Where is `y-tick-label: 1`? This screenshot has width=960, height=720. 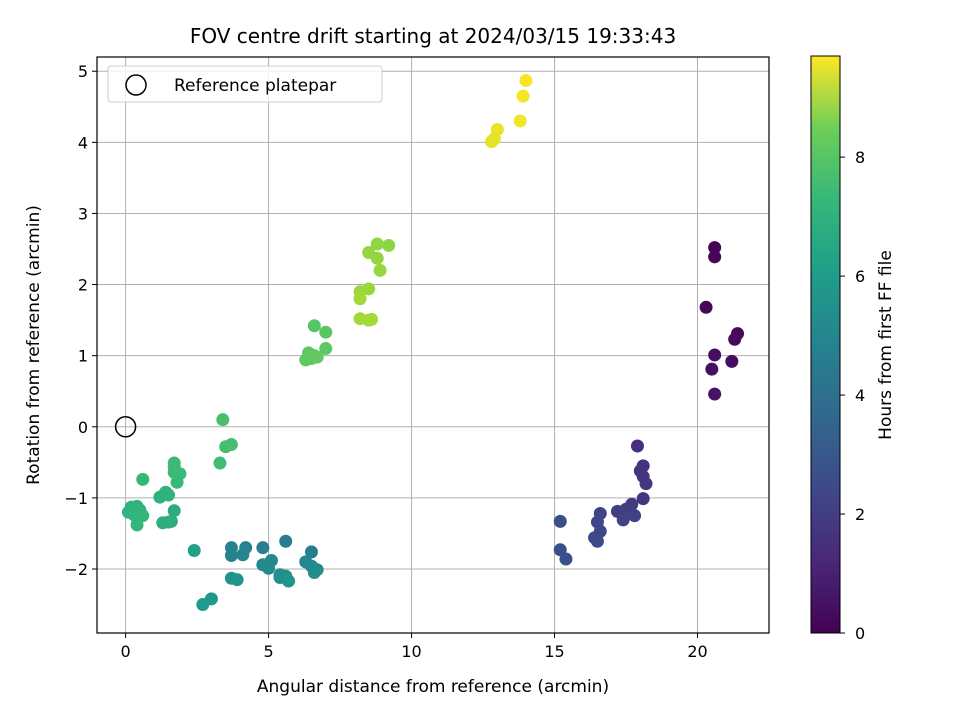 y-tick-label: 1 is located at coordinates (83, 356).